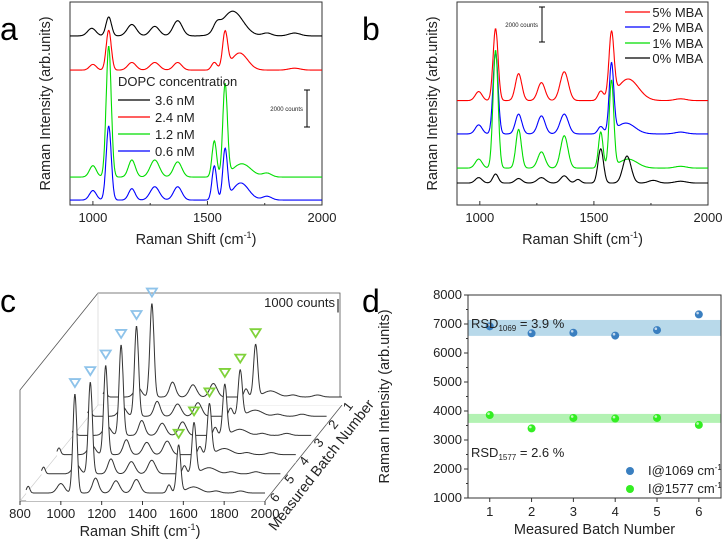  Describe the element at coordinates (573, 511) in the screenshot. I see `x-tick-label: 3` at that location.